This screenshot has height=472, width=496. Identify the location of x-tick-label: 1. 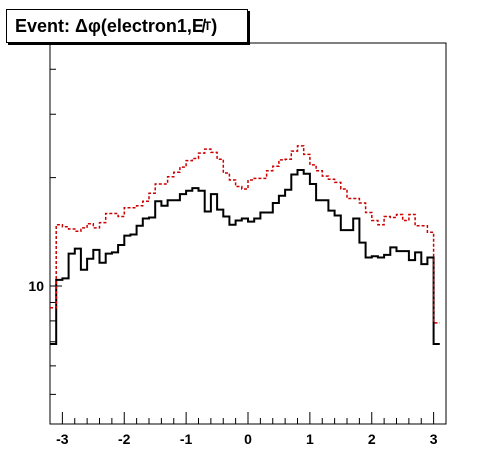
(310, 439).